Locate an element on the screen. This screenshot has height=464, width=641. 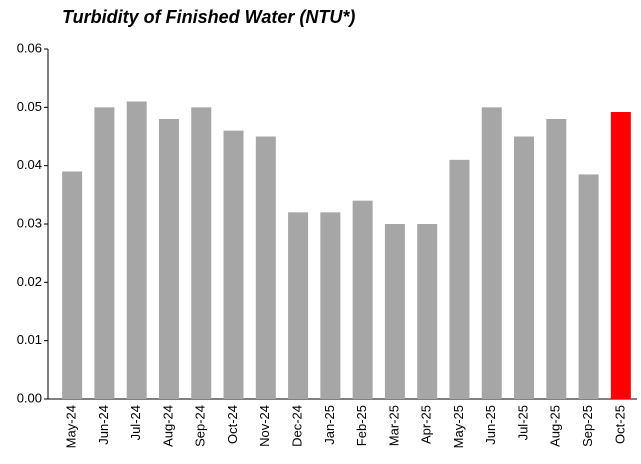
y-tick-label: 0.01 is located at coordinates (29, 339).